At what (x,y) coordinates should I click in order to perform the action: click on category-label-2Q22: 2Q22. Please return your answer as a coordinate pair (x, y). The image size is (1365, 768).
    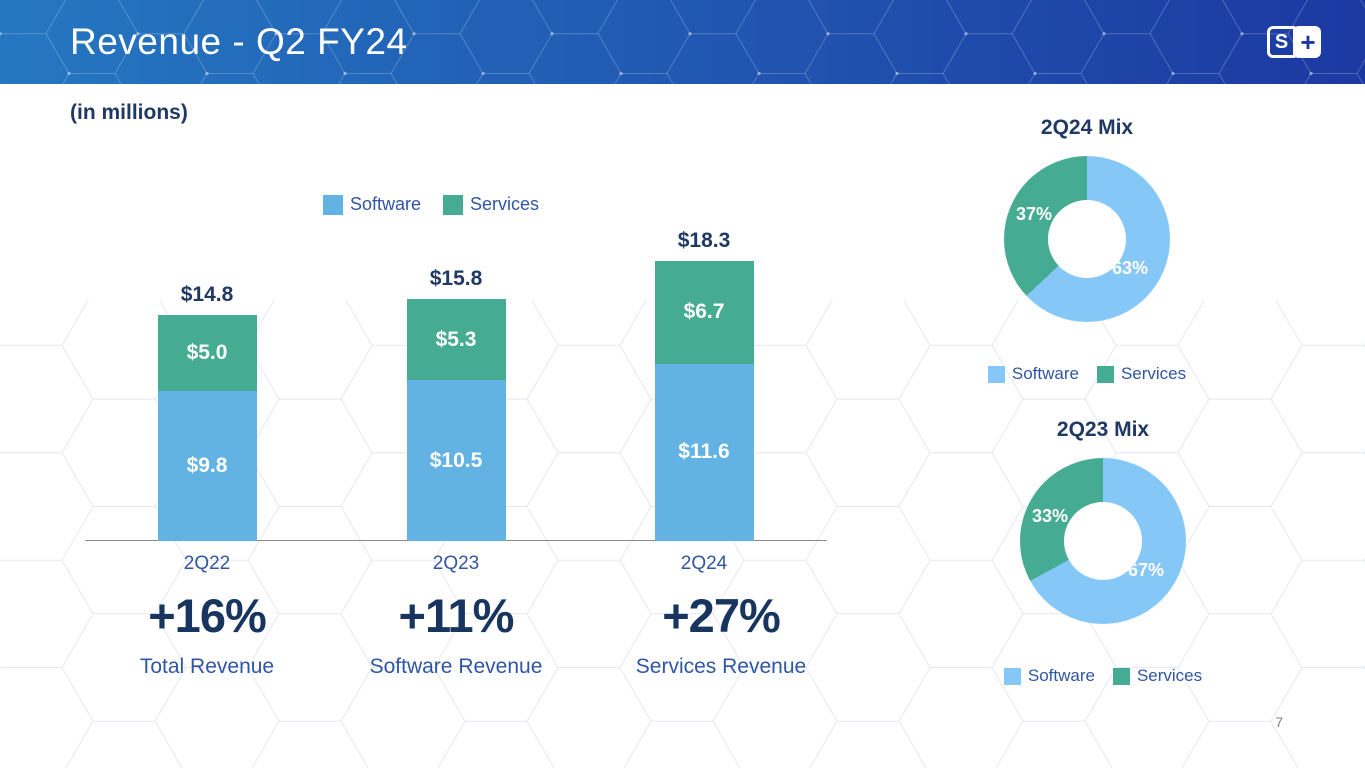
    Looking at the image, I should click on (207, 563).